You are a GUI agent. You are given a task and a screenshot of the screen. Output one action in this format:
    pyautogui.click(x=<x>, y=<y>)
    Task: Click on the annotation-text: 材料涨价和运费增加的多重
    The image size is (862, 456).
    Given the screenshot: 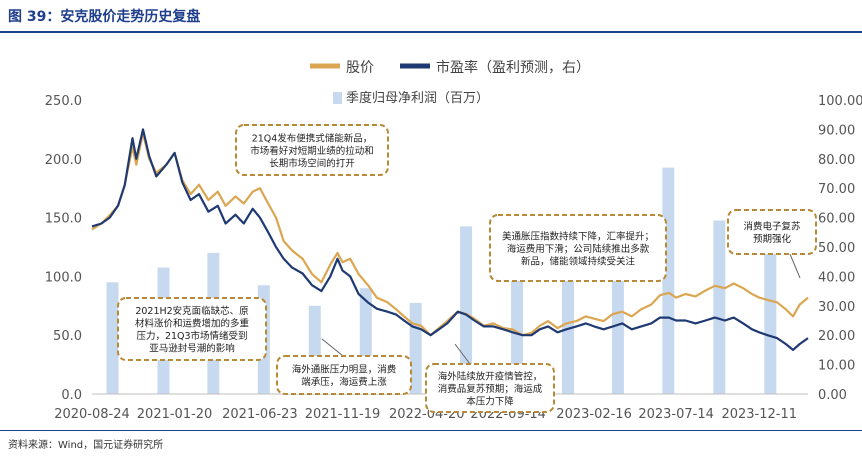 What is the action you would take?
    pyautogui.click(x=192, y=324)
    